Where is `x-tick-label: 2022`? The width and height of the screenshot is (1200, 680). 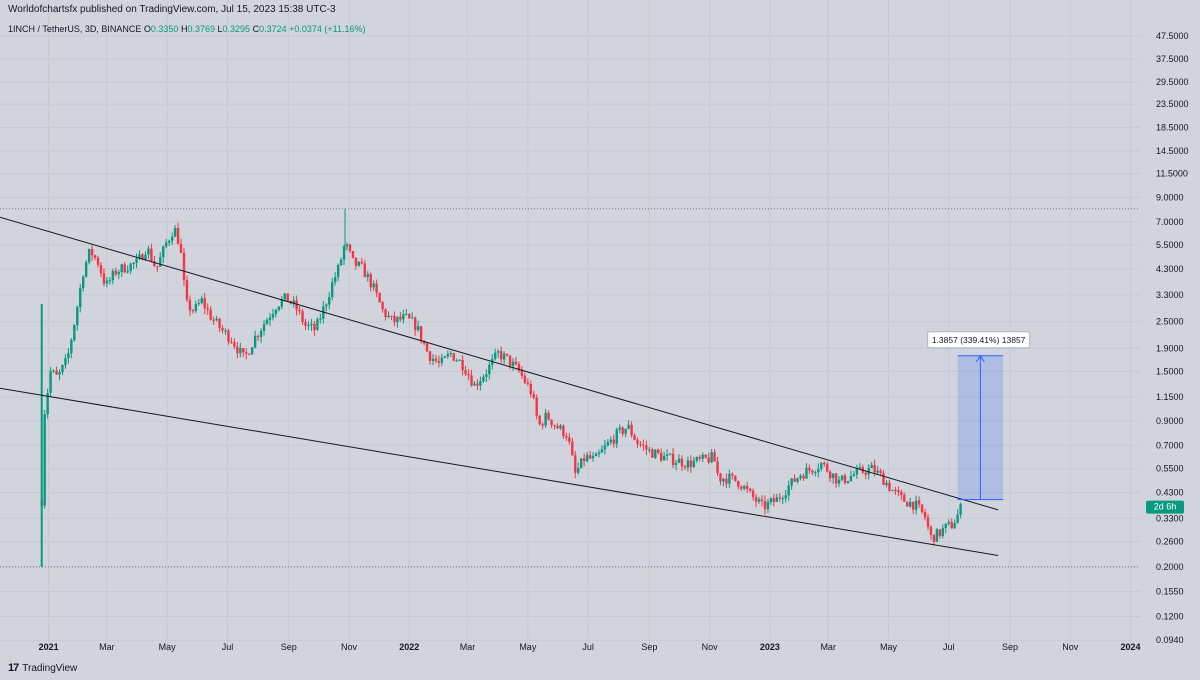
x-tick-label: 2022 is located at coordinates (409, 647).